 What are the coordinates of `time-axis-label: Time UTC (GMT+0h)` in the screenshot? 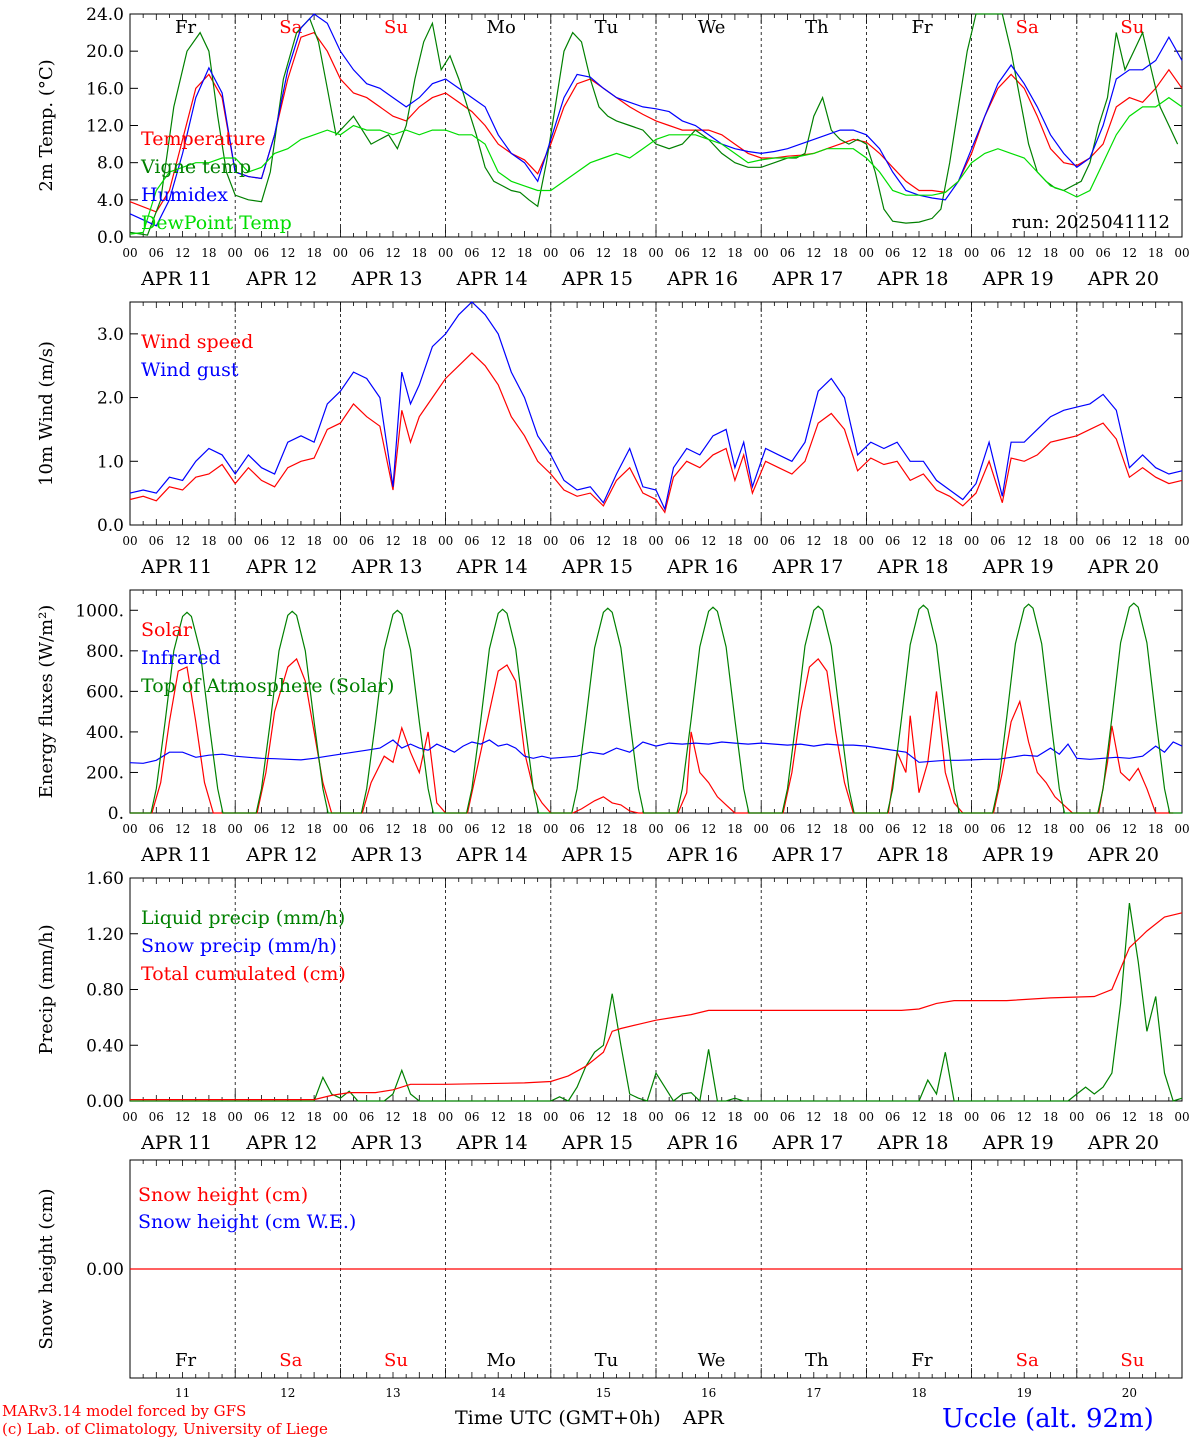 It's located at (558, 1418).